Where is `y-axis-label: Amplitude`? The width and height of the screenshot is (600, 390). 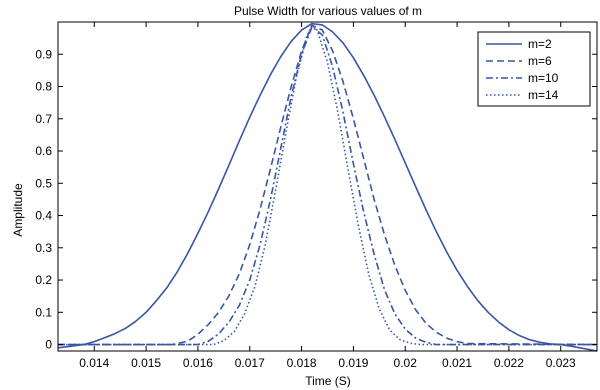 y-axis-label: Amplitude is located at coordinates (18, 210).